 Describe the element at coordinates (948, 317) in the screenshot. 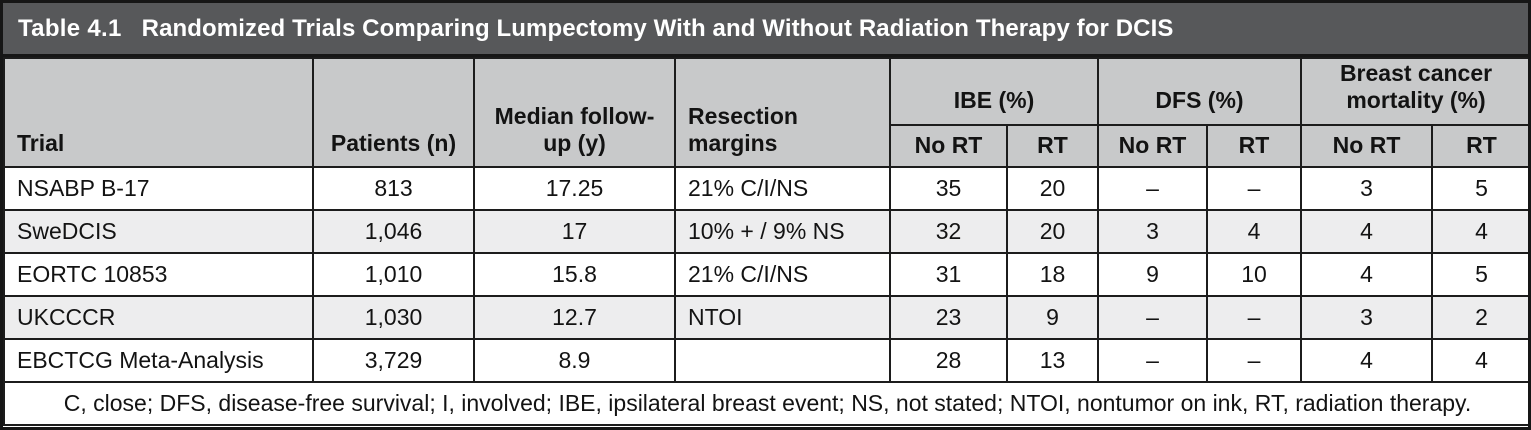

I see `cell-ibe-no-rt: 23` at that location.